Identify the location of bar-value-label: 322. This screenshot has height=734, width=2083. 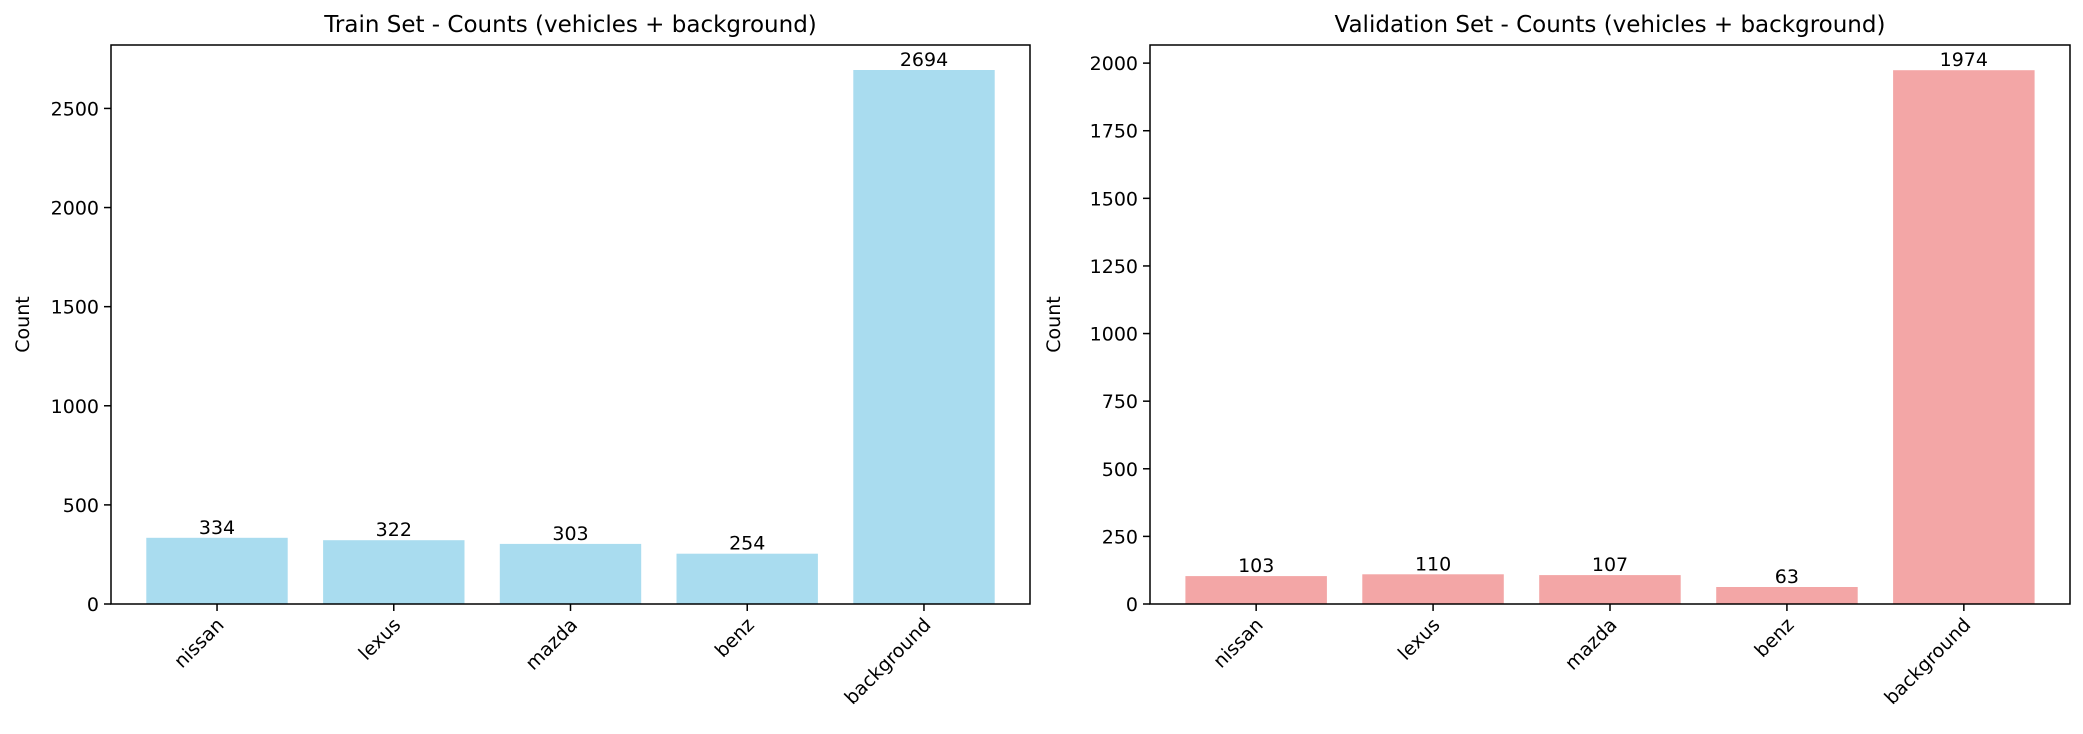
(394, 530).